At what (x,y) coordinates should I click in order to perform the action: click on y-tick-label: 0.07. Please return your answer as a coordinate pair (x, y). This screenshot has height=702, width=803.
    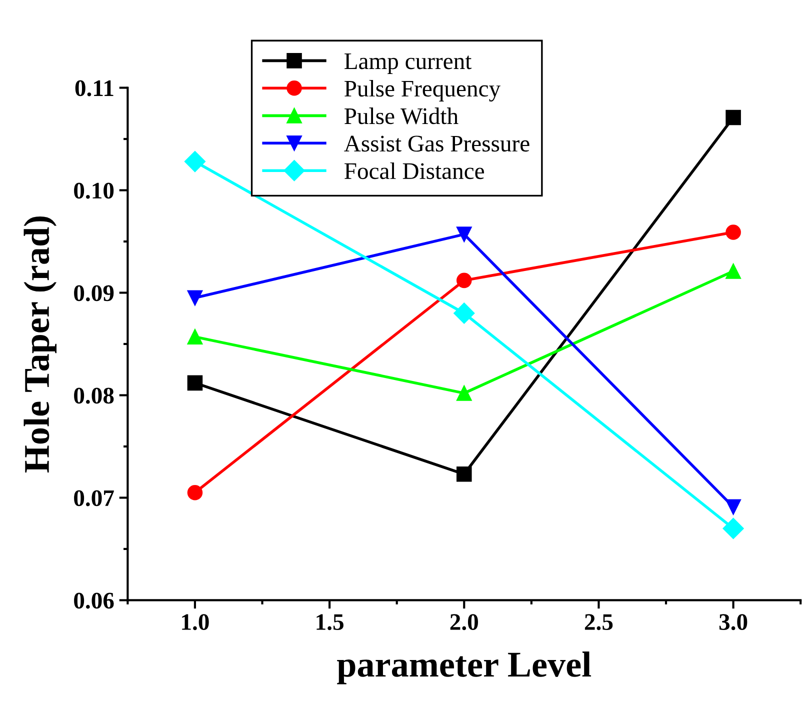
    Looking at the image, I should click on (94, 498).